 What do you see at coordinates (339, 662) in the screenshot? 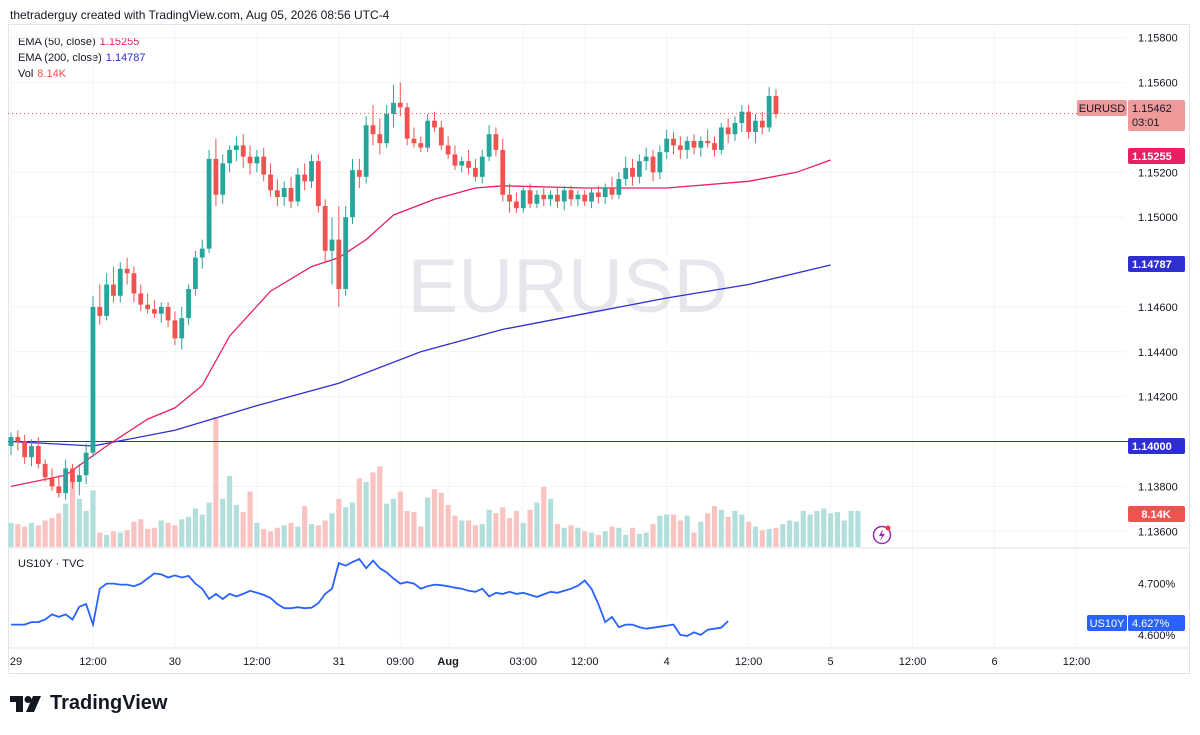
I see `time-tick-label: 31` at bounding box center [339, 662].